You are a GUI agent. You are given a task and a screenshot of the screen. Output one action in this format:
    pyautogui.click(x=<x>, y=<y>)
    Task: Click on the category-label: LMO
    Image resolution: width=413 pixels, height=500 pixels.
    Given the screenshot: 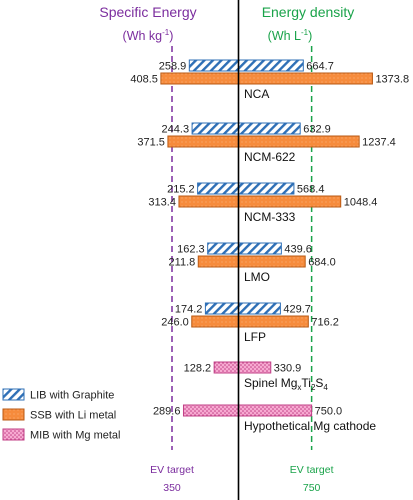 What is the action you would take?
    pyautogui.click(x=257, y=277)
    